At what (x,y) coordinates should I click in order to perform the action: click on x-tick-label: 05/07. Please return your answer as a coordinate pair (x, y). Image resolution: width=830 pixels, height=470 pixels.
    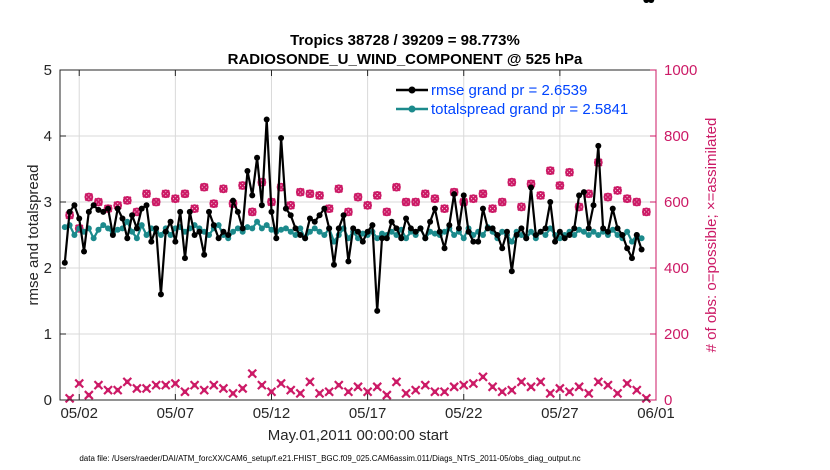
    Looking at the image, I should click on (176, 413).